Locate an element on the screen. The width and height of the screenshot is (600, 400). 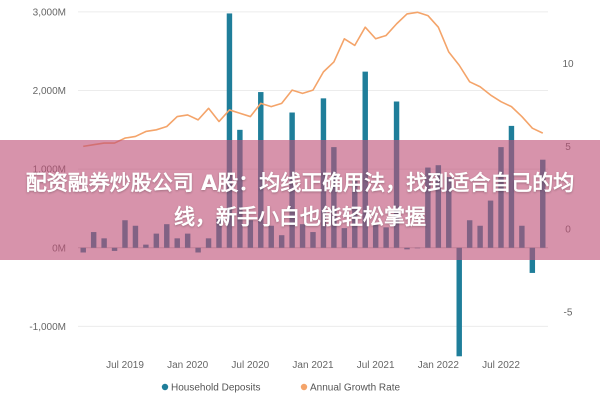
x-tick-label: Jul 2019 is located at coordinates (125, 365).